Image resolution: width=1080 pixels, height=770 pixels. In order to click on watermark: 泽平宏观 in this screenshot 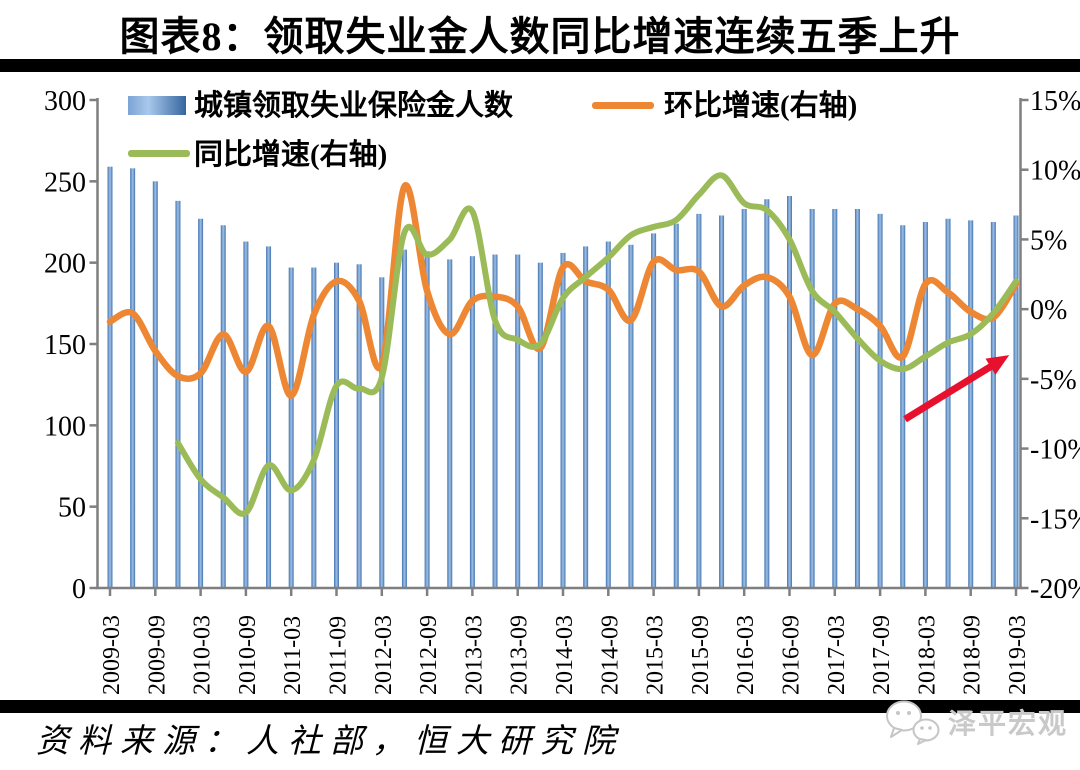, I will do `click(975, 722)`.